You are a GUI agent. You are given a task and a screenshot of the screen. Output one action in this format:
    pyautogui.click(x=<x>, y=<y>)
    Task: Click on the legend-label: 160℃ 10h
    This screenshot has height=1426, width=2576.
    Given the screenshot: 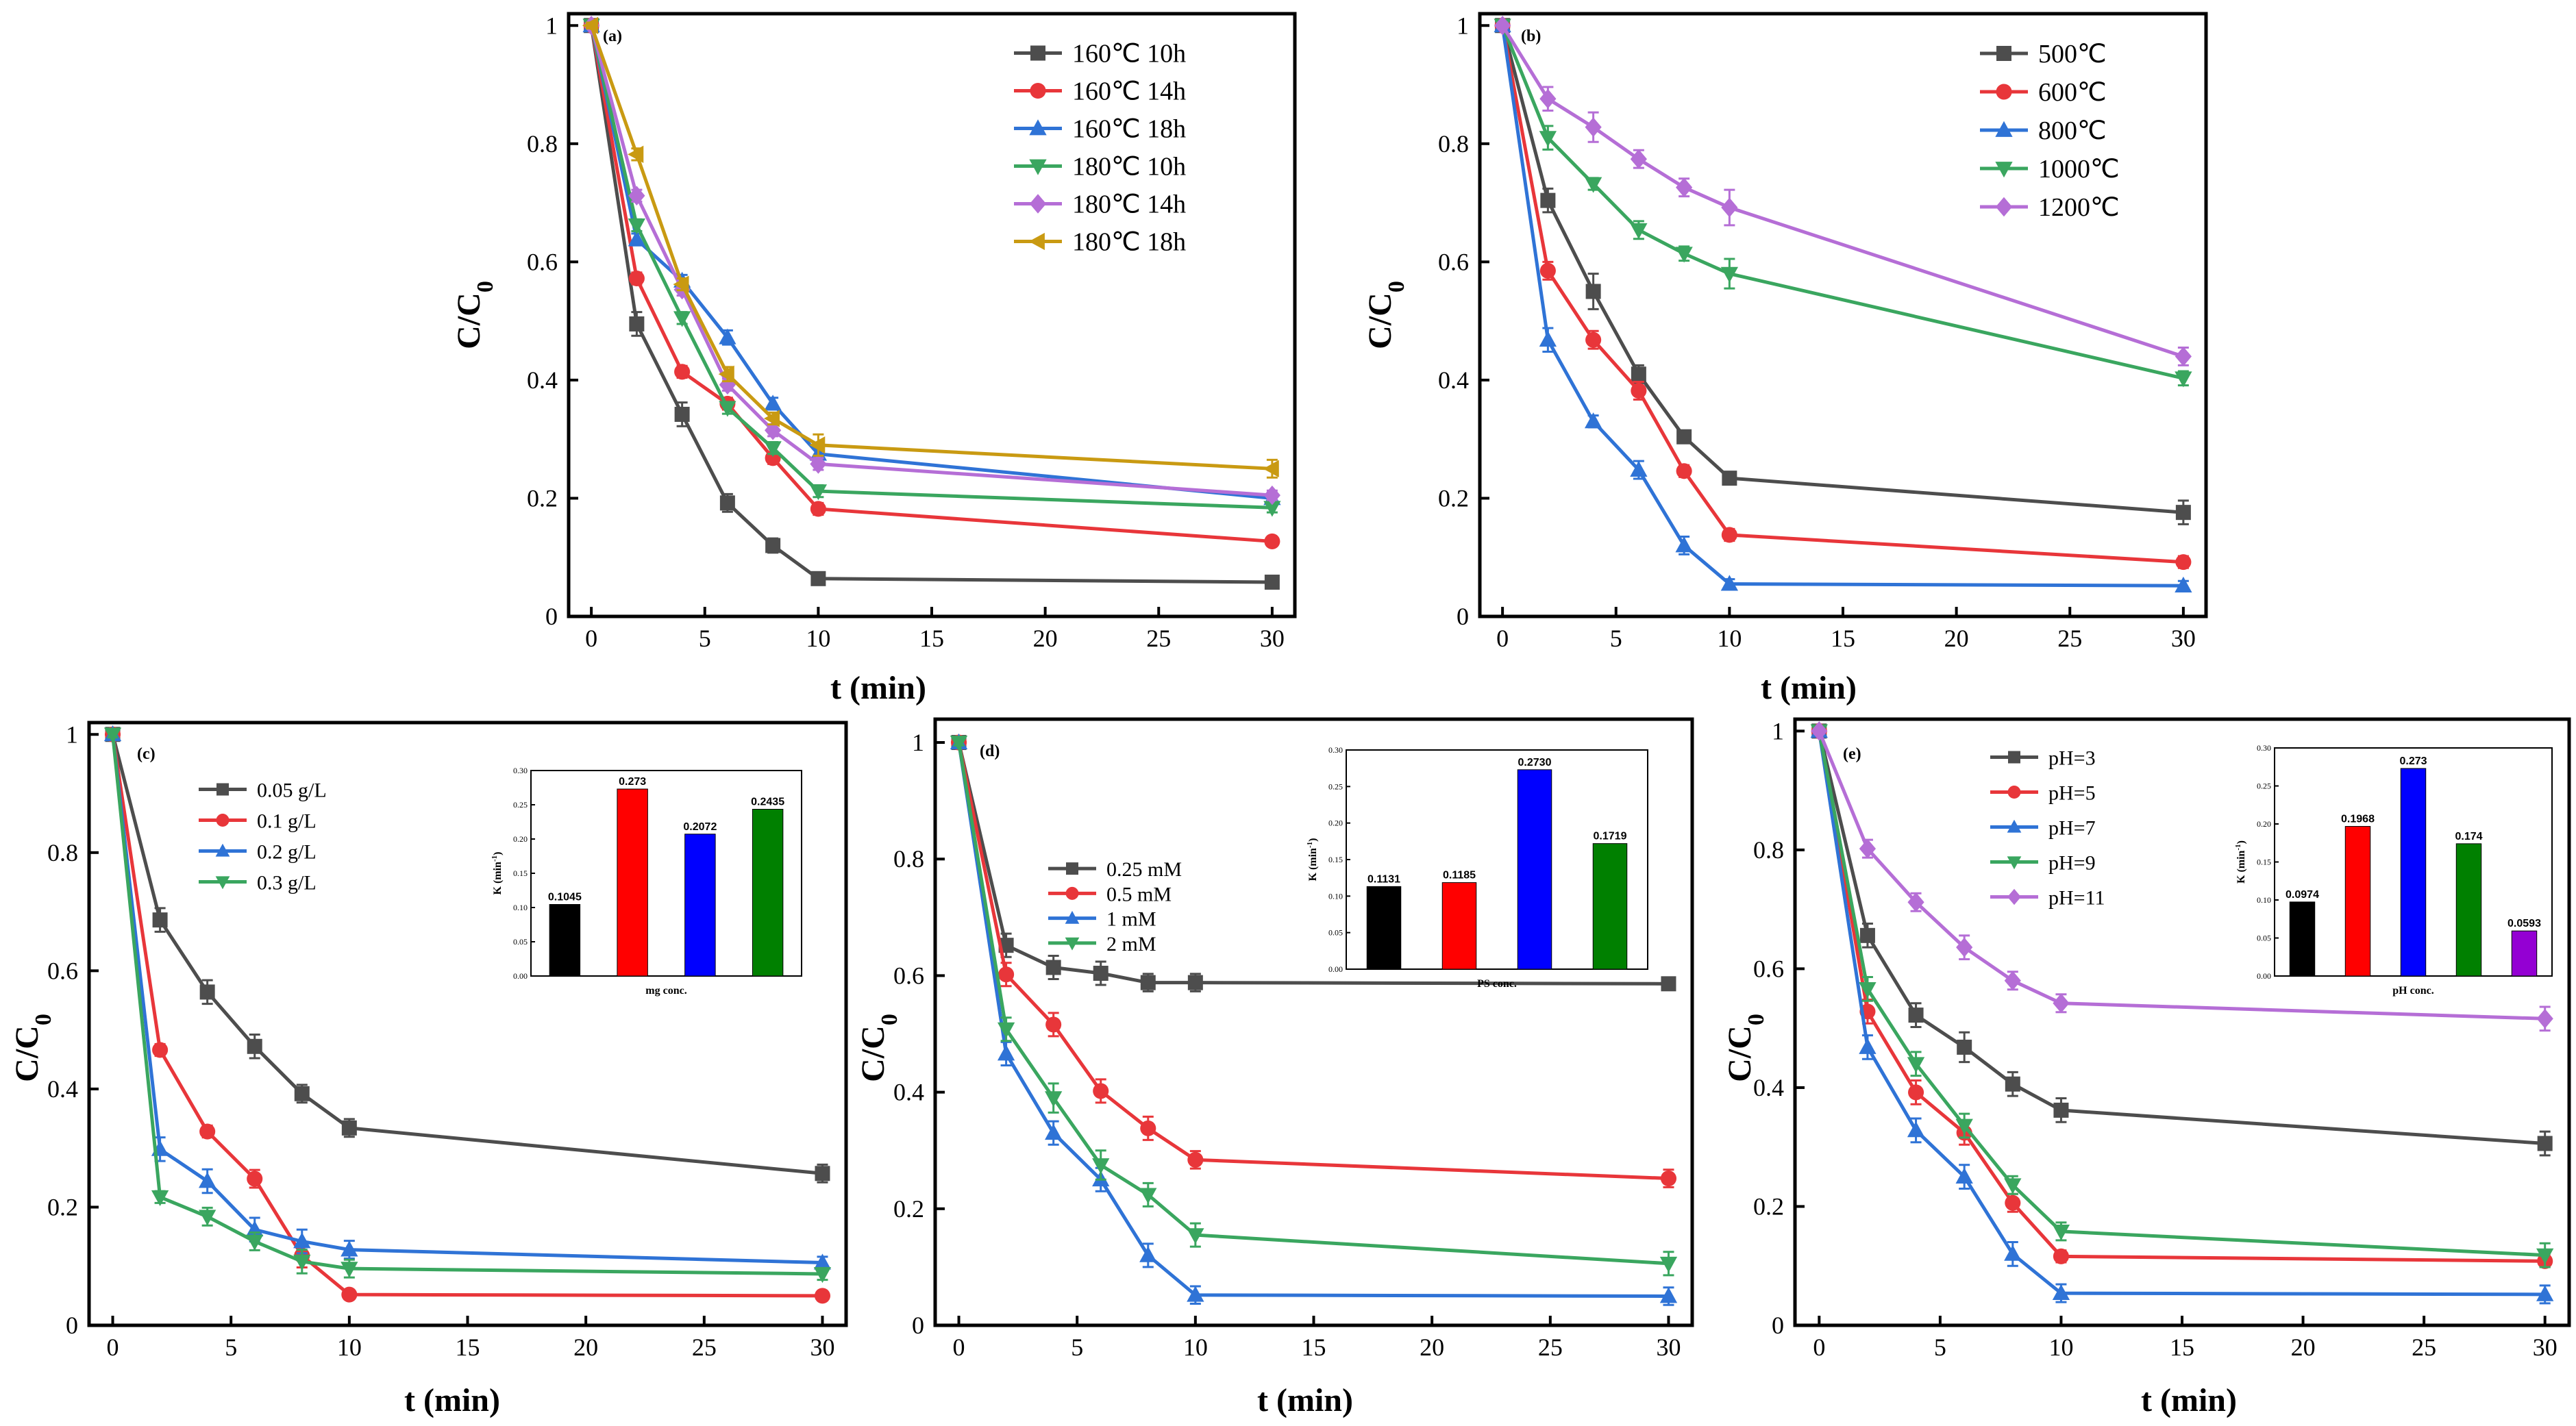 What is the action you would take?
    pyautogui.click(x=1129, y=54)
    